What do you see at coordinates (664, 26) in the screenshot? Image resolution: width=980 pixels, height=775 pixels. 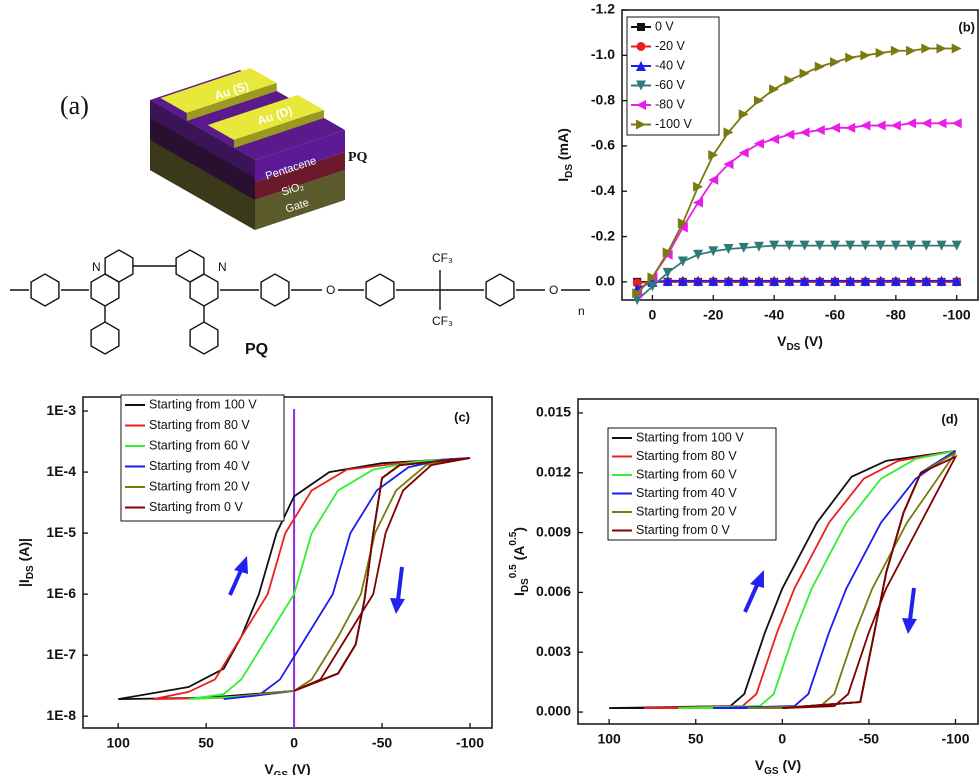 I see `legend-label: 0 V` at bounding box center [664, 26].